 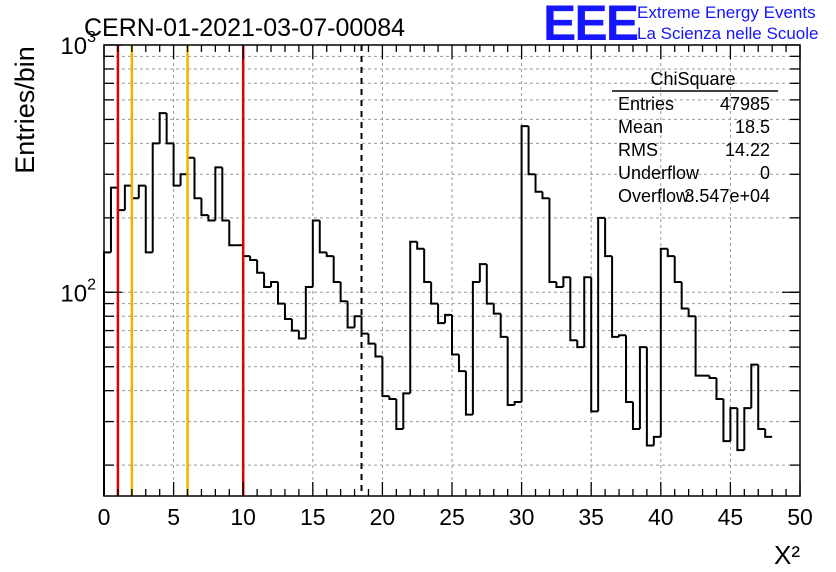 What do you see at coordinates (104, 517) in the screenshot?
I see `x-tick-label: 0` at bounding box center [104, 517].